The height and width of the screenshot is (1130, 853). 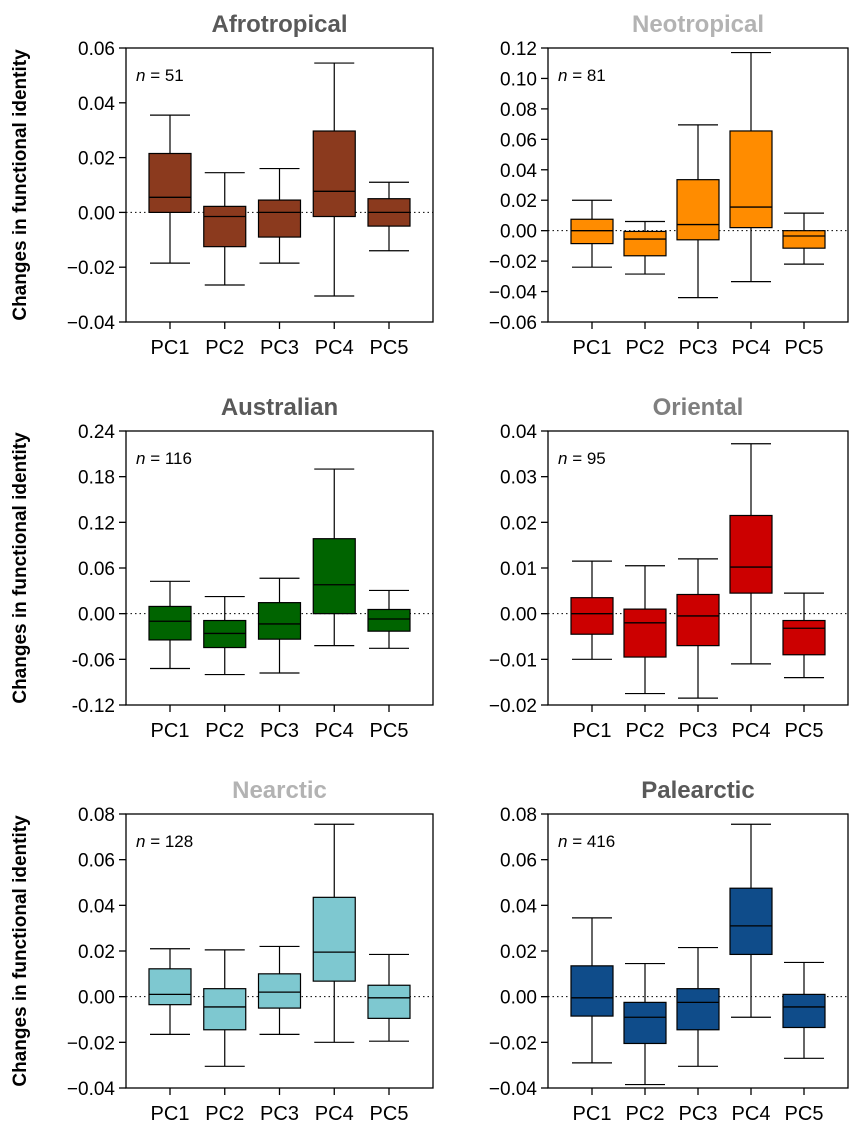 What do you see at coordinates (698, 407) in the screenshot?
I see `chart-title: Oriental` at bounding box center [698, 407].